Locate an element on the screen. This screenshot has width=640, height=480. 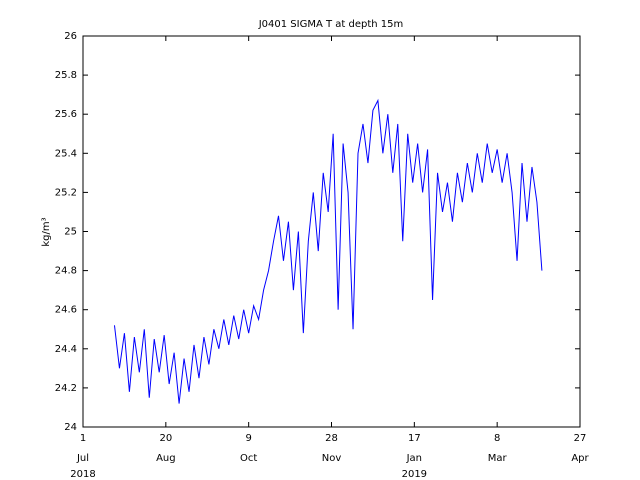
x-tick-month: Nov is located at coordinates (332, 458).